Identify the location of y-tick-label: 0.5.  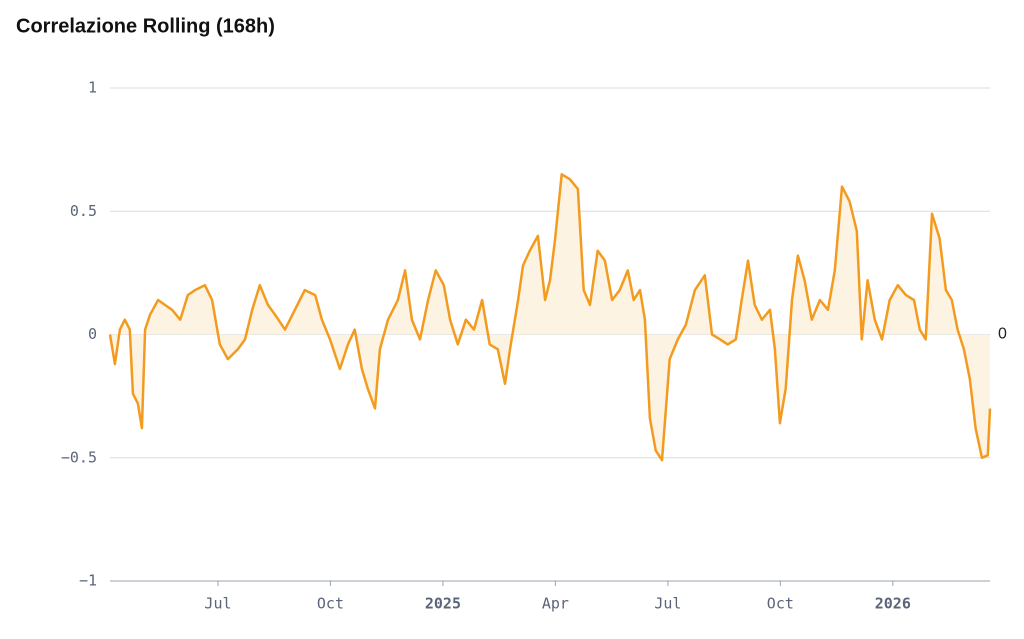
(83, 211).